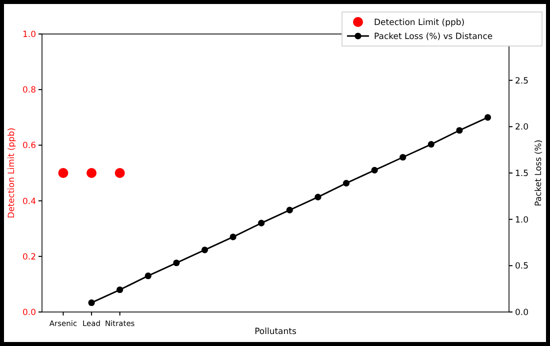 The height and width of the screenshot is (346, 550). I want to click on y-tick-label: 0.6, so click(29, 146).